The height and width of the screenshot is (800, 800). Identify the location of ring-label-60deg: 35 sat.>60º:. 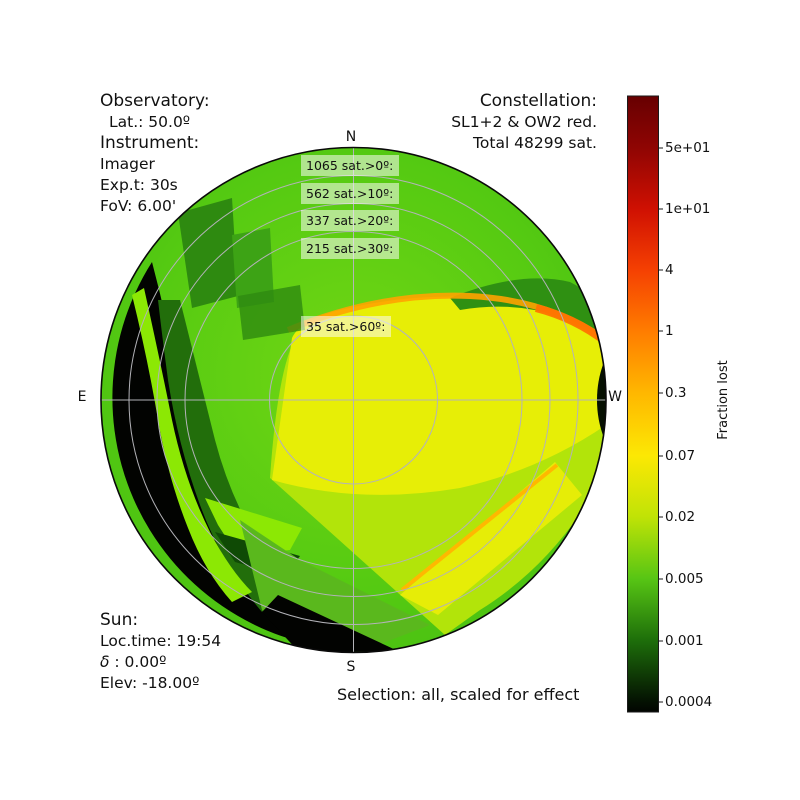
(346, 326).